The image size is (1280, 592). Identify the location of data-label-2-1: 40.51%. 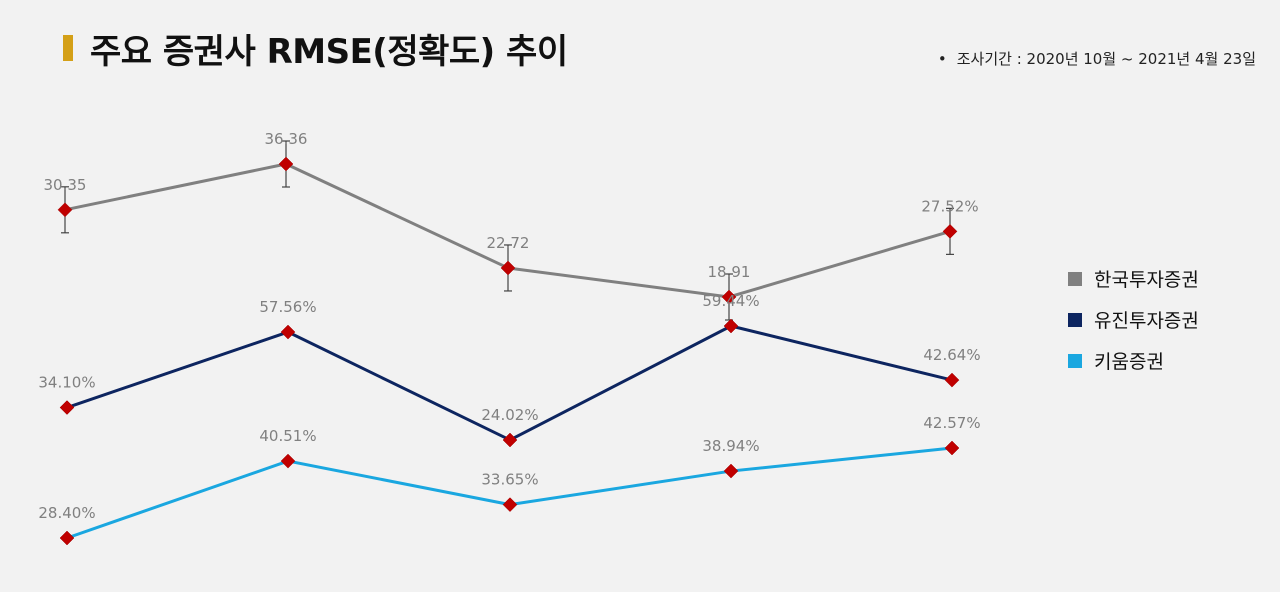
(287, 436).